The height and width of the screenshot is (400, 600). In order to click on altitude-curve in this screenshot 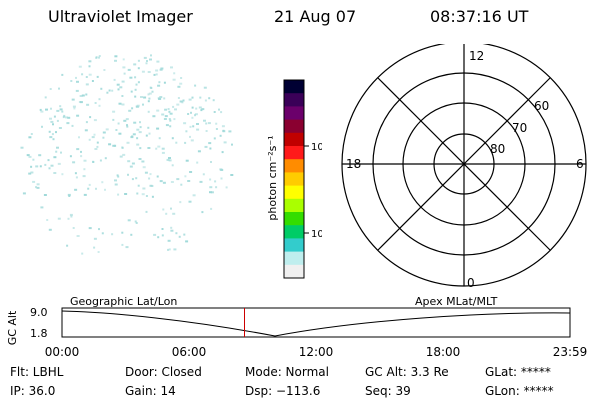, I will do `click(316, 323)`.